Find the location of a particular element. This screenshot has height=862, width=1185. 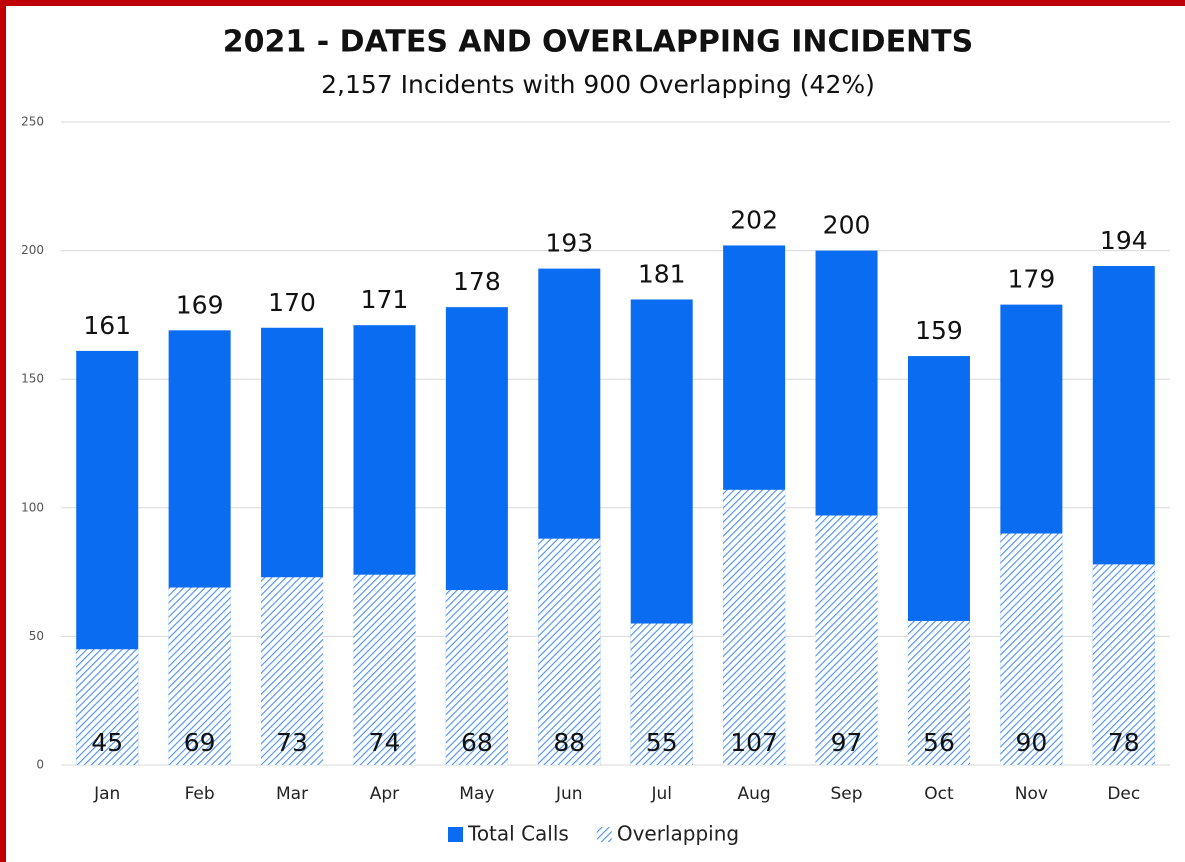

data-label: 88 is located at coordinates (569, 742).